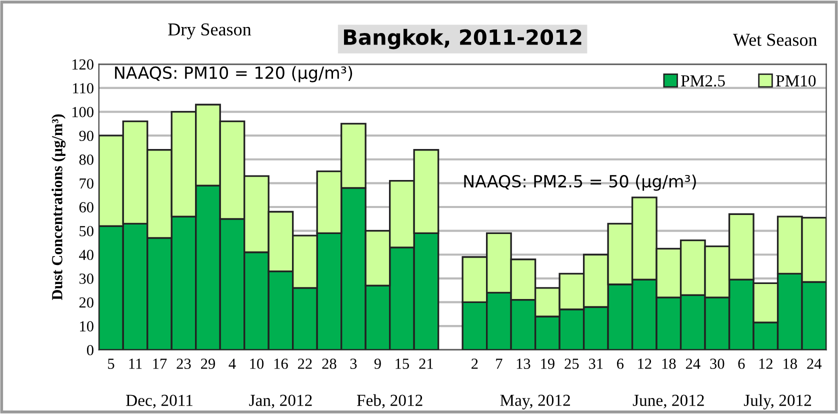  I want to click on x-tick-label: 15, so click(403, 363).